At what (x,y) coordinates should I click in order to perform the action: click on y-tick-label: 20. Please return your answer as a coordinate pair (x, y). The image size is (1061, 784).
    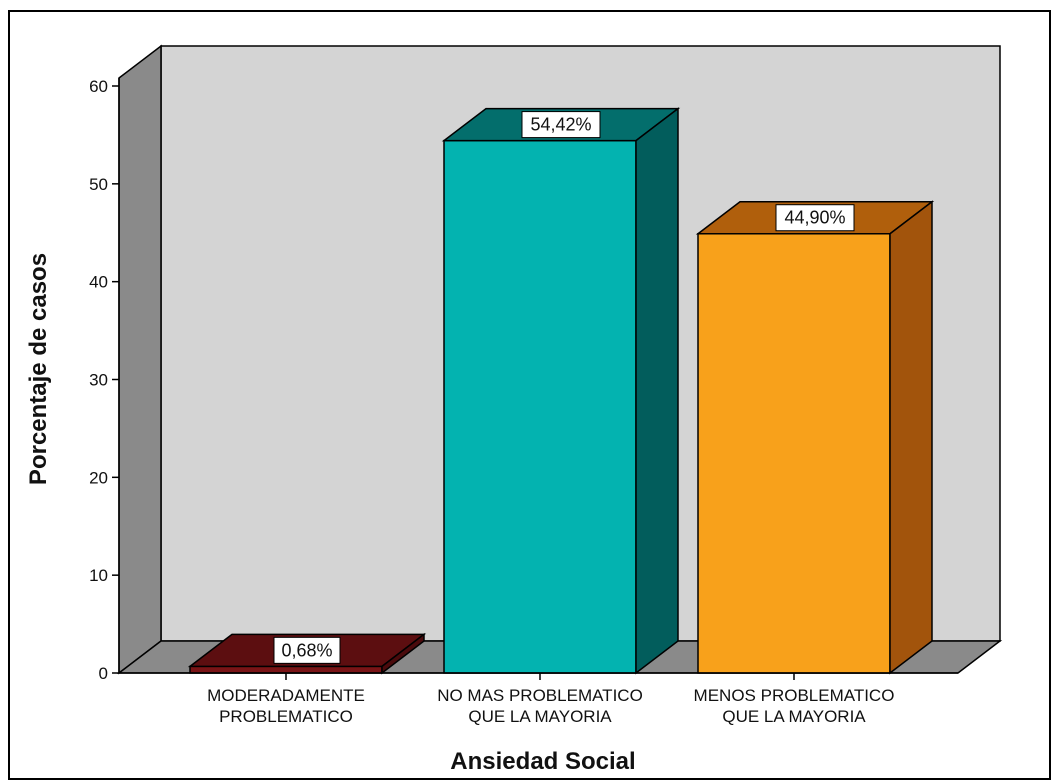
    Looking at the image, I should click on (98, 477).